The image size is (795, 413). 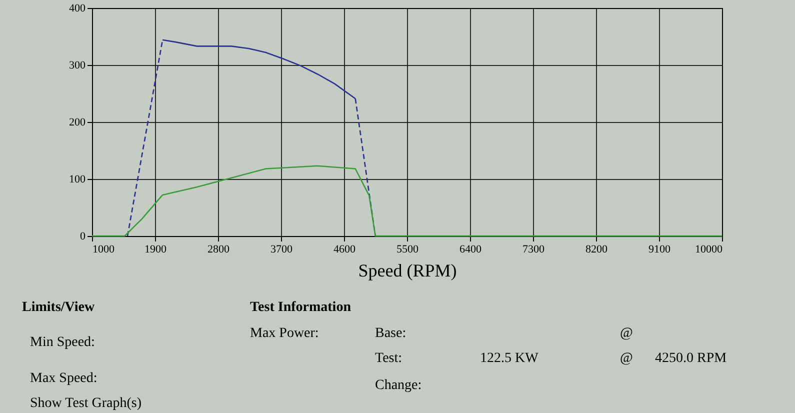 What do you see at coordinates (77, 122) in the screenshot?
I see `y-tick-label: 200` at bounding box center [77, 122].